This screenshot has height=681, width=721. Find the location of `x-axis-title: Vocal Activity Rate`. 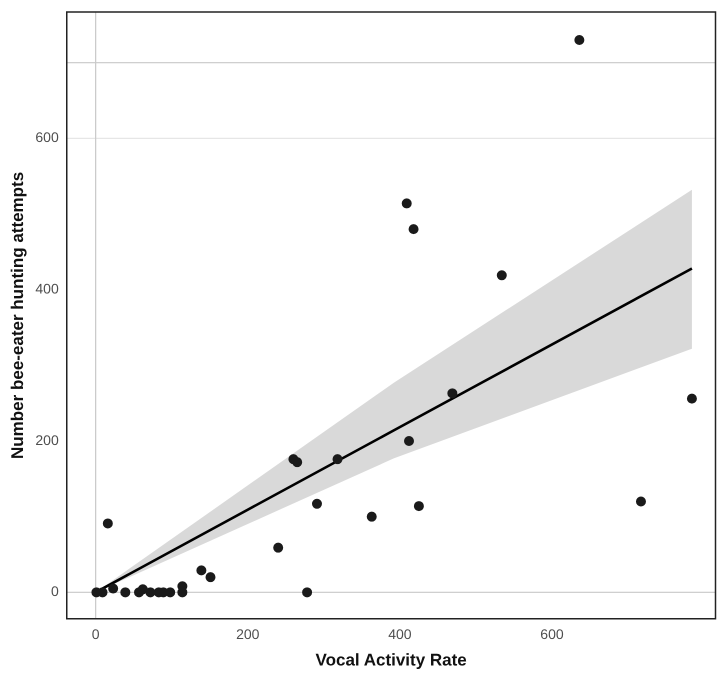

x-axis-title: Vocal Activity Rate is located at coordinates (391, 660).